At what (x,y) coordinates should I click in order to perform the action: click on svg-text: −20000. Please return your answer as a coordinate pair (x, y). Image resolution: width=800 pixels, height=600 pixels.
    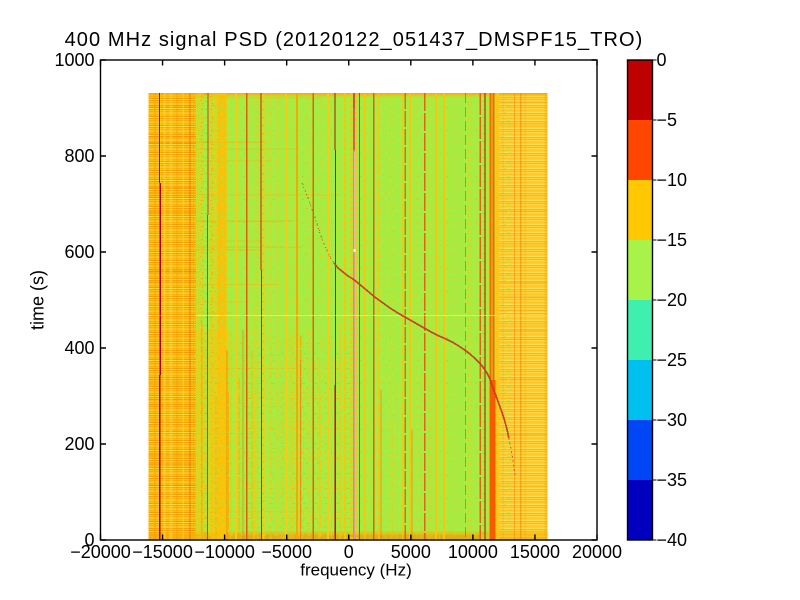
    Looking at the image, I should click on (100, 552).